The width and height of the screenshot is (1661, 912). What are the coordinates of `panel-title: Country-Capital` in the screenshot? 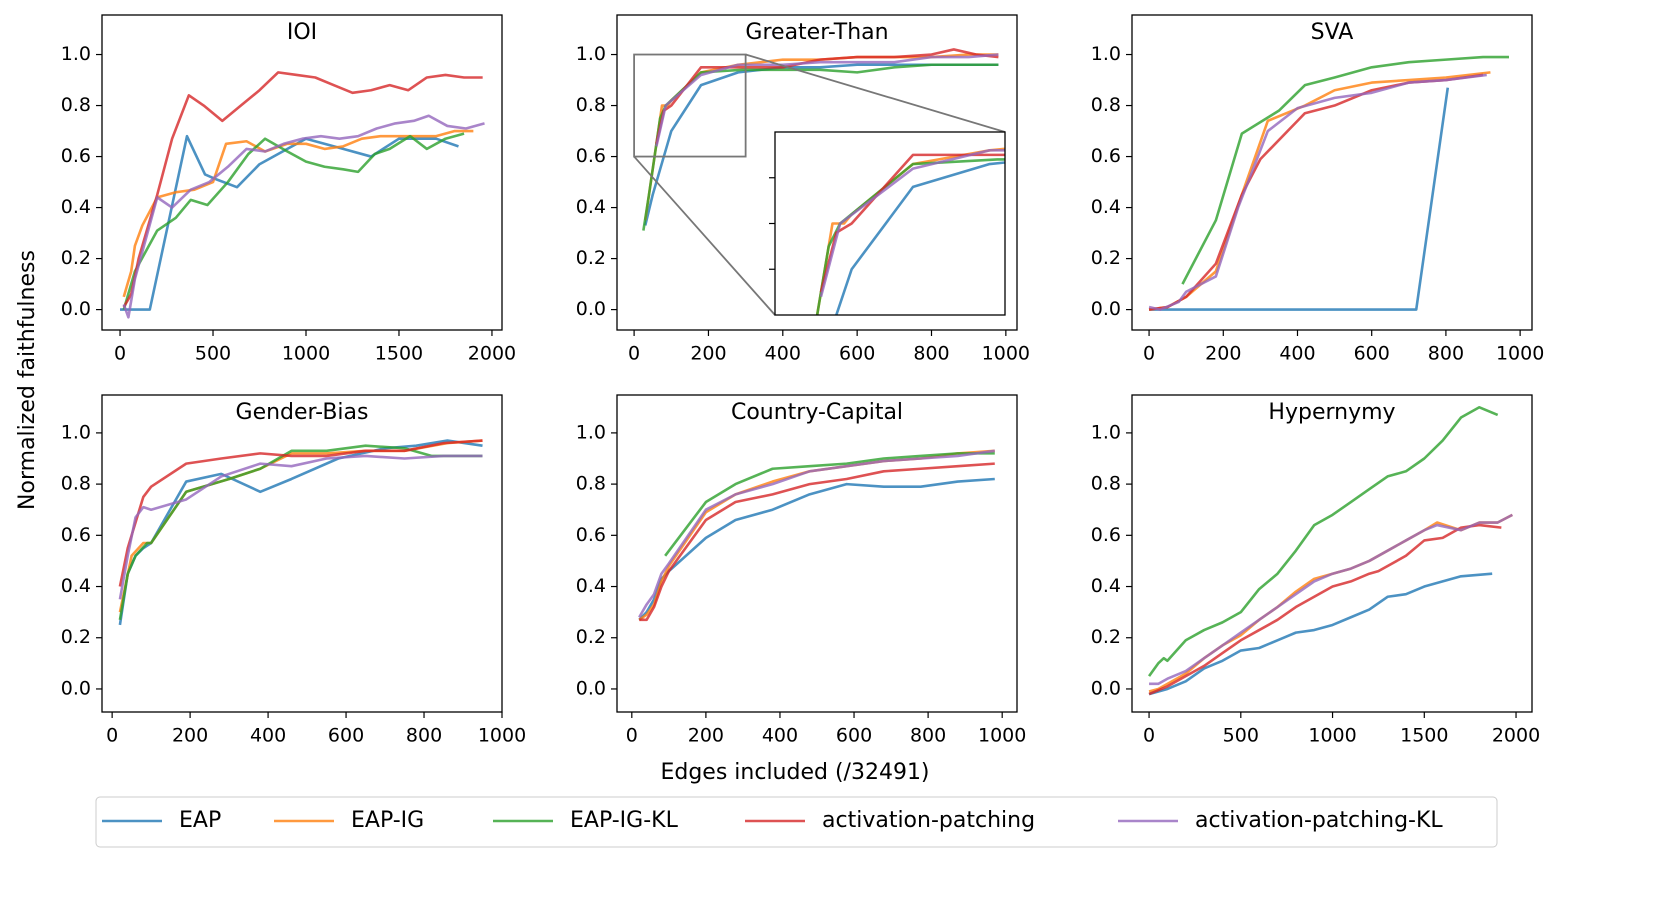 It's located at (817, 412).